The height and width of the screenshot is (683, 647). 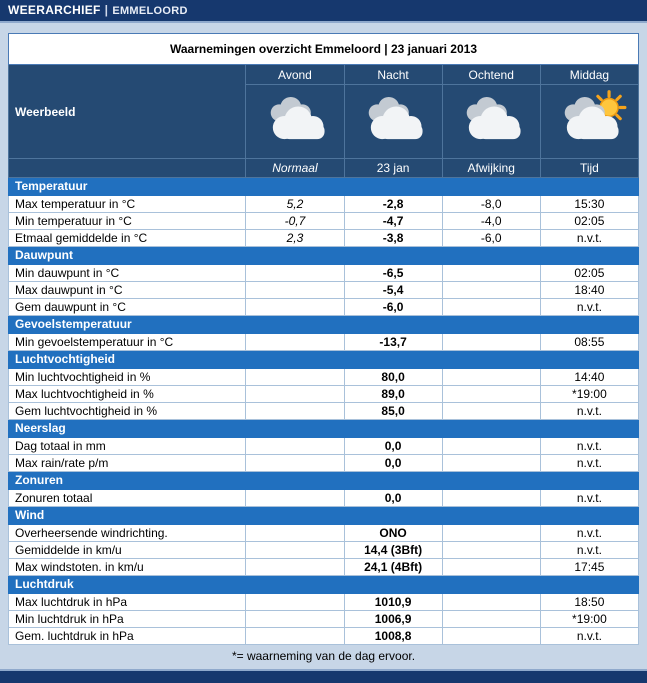 What do you see at coordinates (589, 74) in the screenshot?
I see `period-header-middag: Middag` at bounding box center [589, 74].